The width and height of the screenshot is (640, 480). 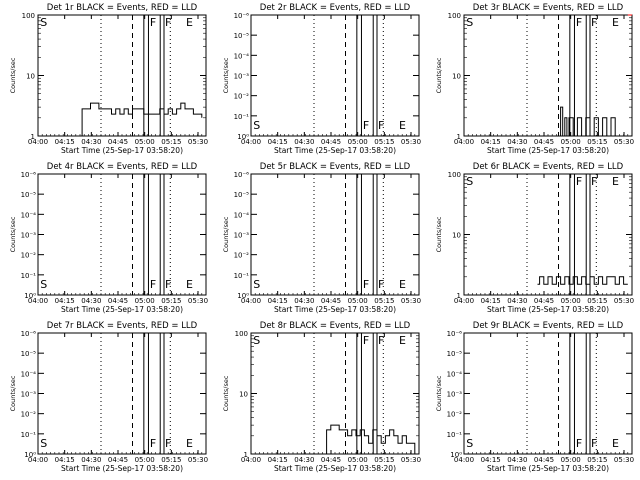 What do you see at coordinates (122, 167) in the screenshot?
I see `chart-title: Det 4r BLACK = Events, RED = LLD` at bounding box center [122, 167].